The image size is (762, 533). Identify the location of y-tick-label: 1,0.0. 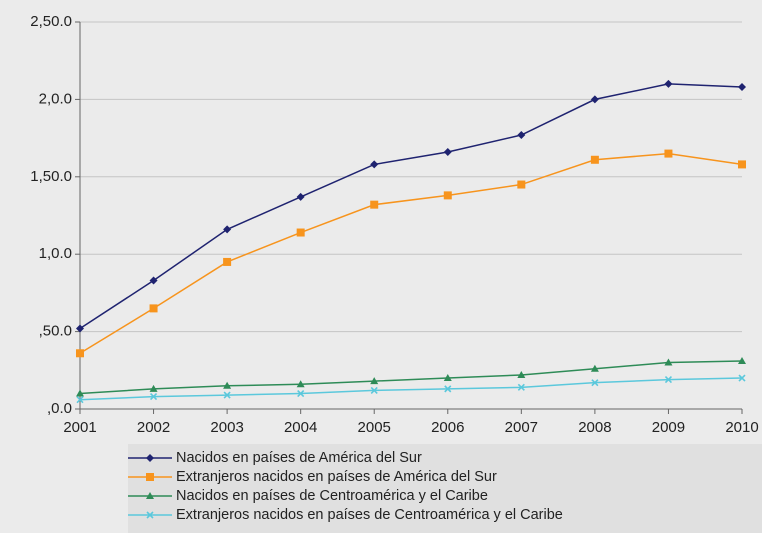
(55, 253).